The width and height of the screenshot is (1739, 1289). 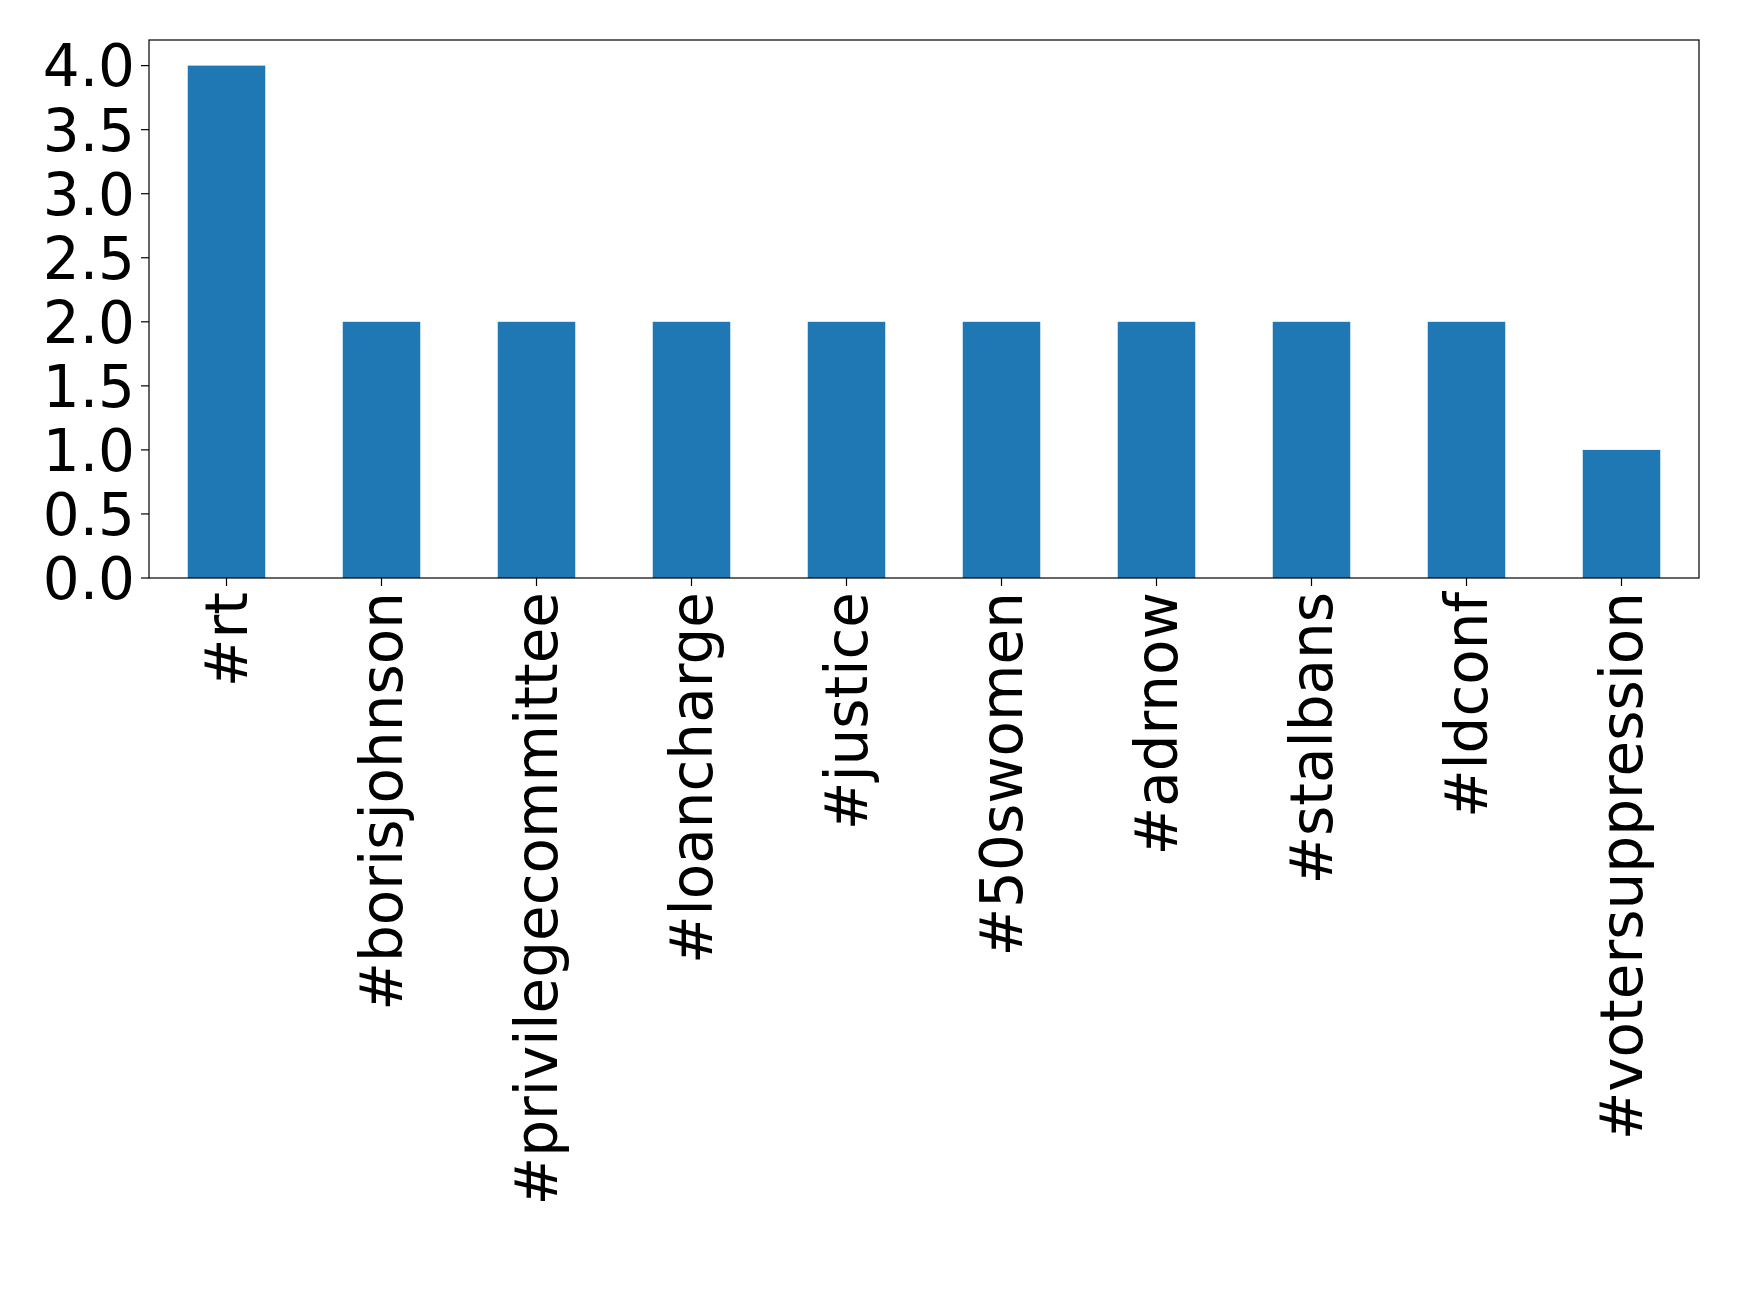 What do you see at coordinates (1622, 866) in the screenshot?
I see `x-tick-label: #votersuppression` at bounding box center [1622, 866].